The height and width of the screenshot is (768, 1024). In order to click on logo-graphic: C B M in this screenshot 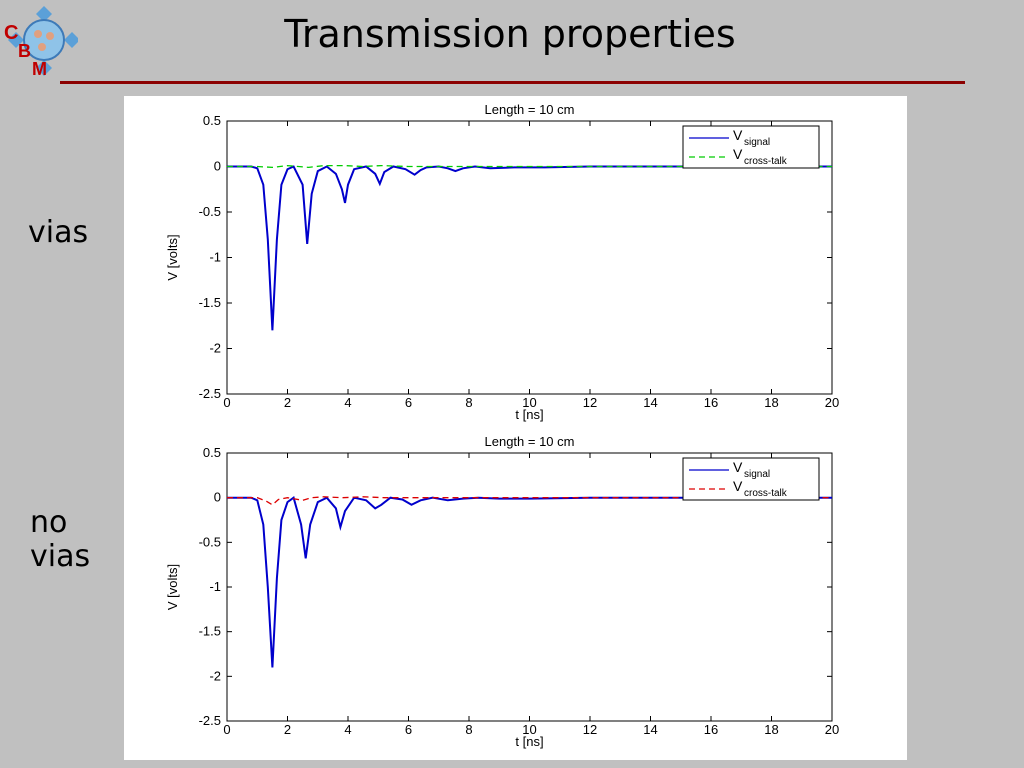, I will do `click(42, 42)`.